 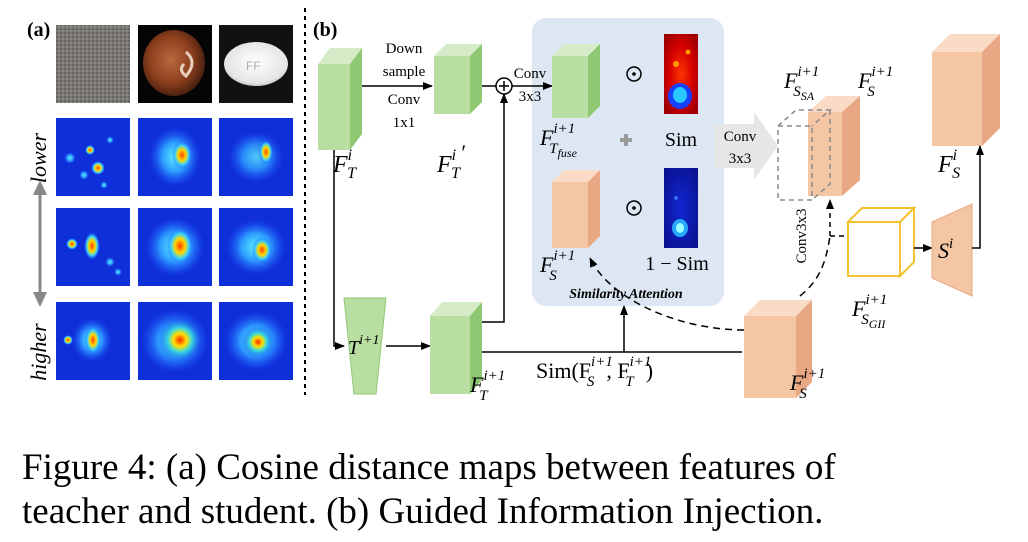 I want to click on feature-block-FT-i-prime, so click(x=458, y=79).